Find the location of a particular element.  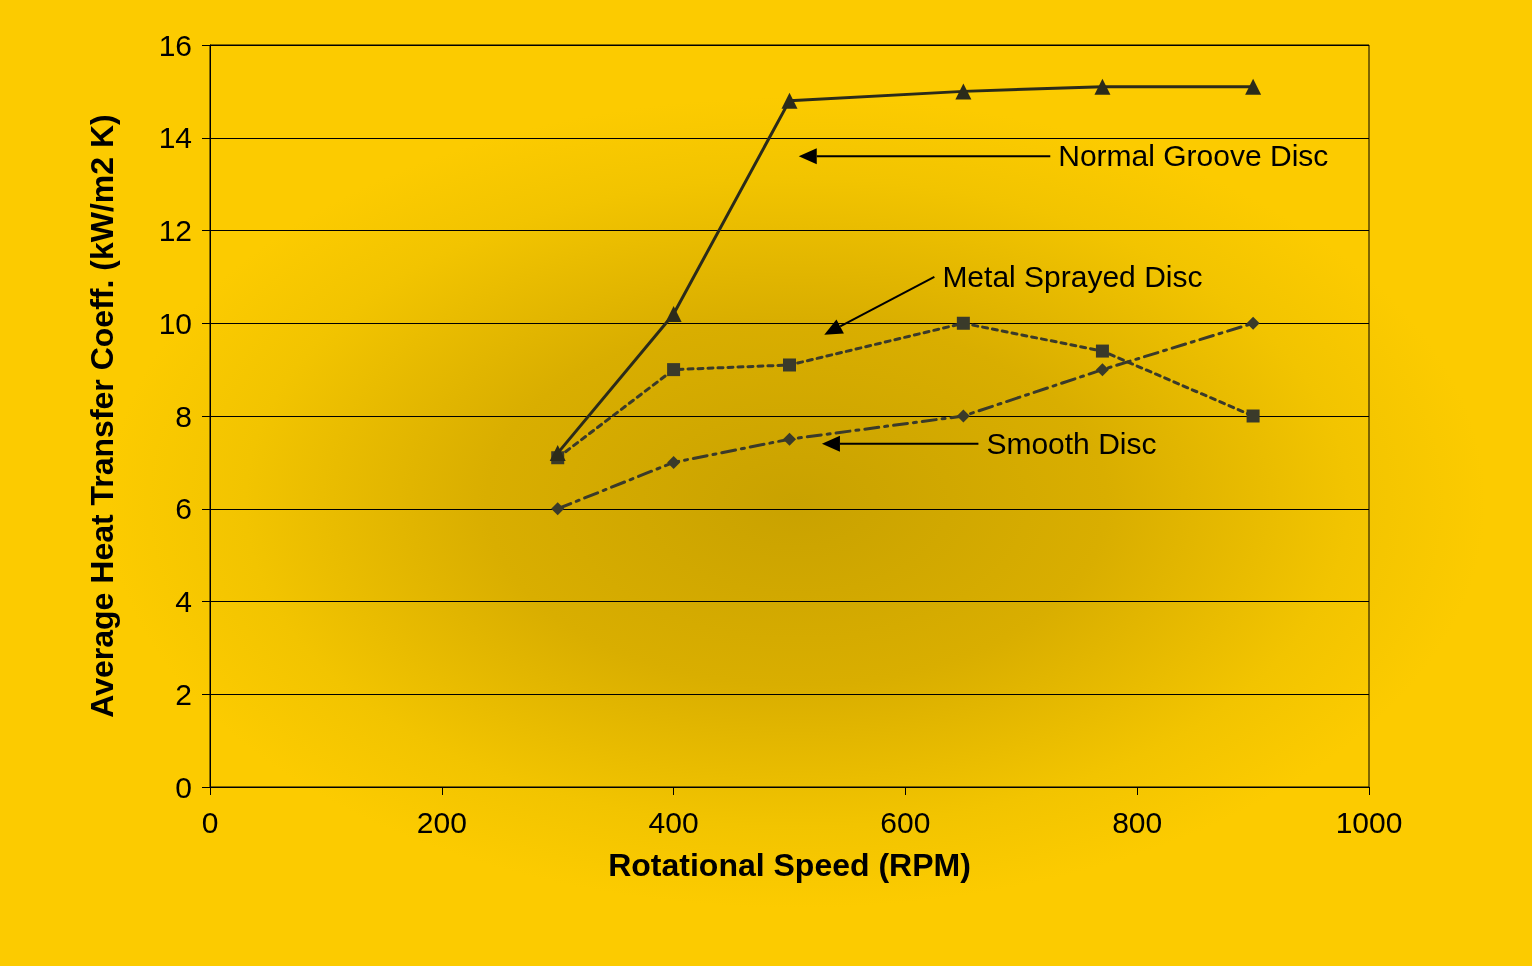

x-tick-label: 800 is located at coordinates (1137, 822).